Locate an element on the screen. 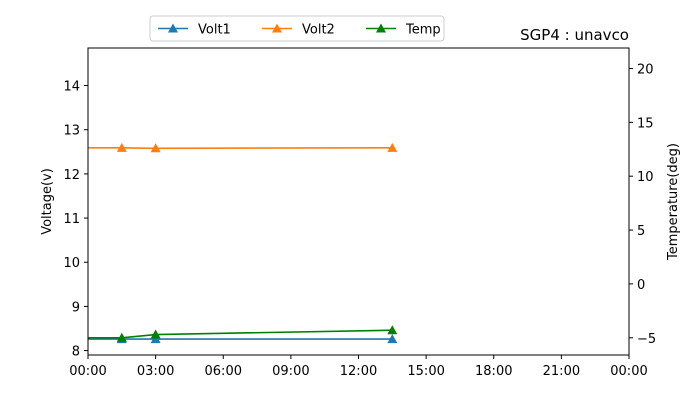 The width and height of the screenshot is (700, 400). chart-title: SGP4 : unavco is located at coordinates (574, 35).